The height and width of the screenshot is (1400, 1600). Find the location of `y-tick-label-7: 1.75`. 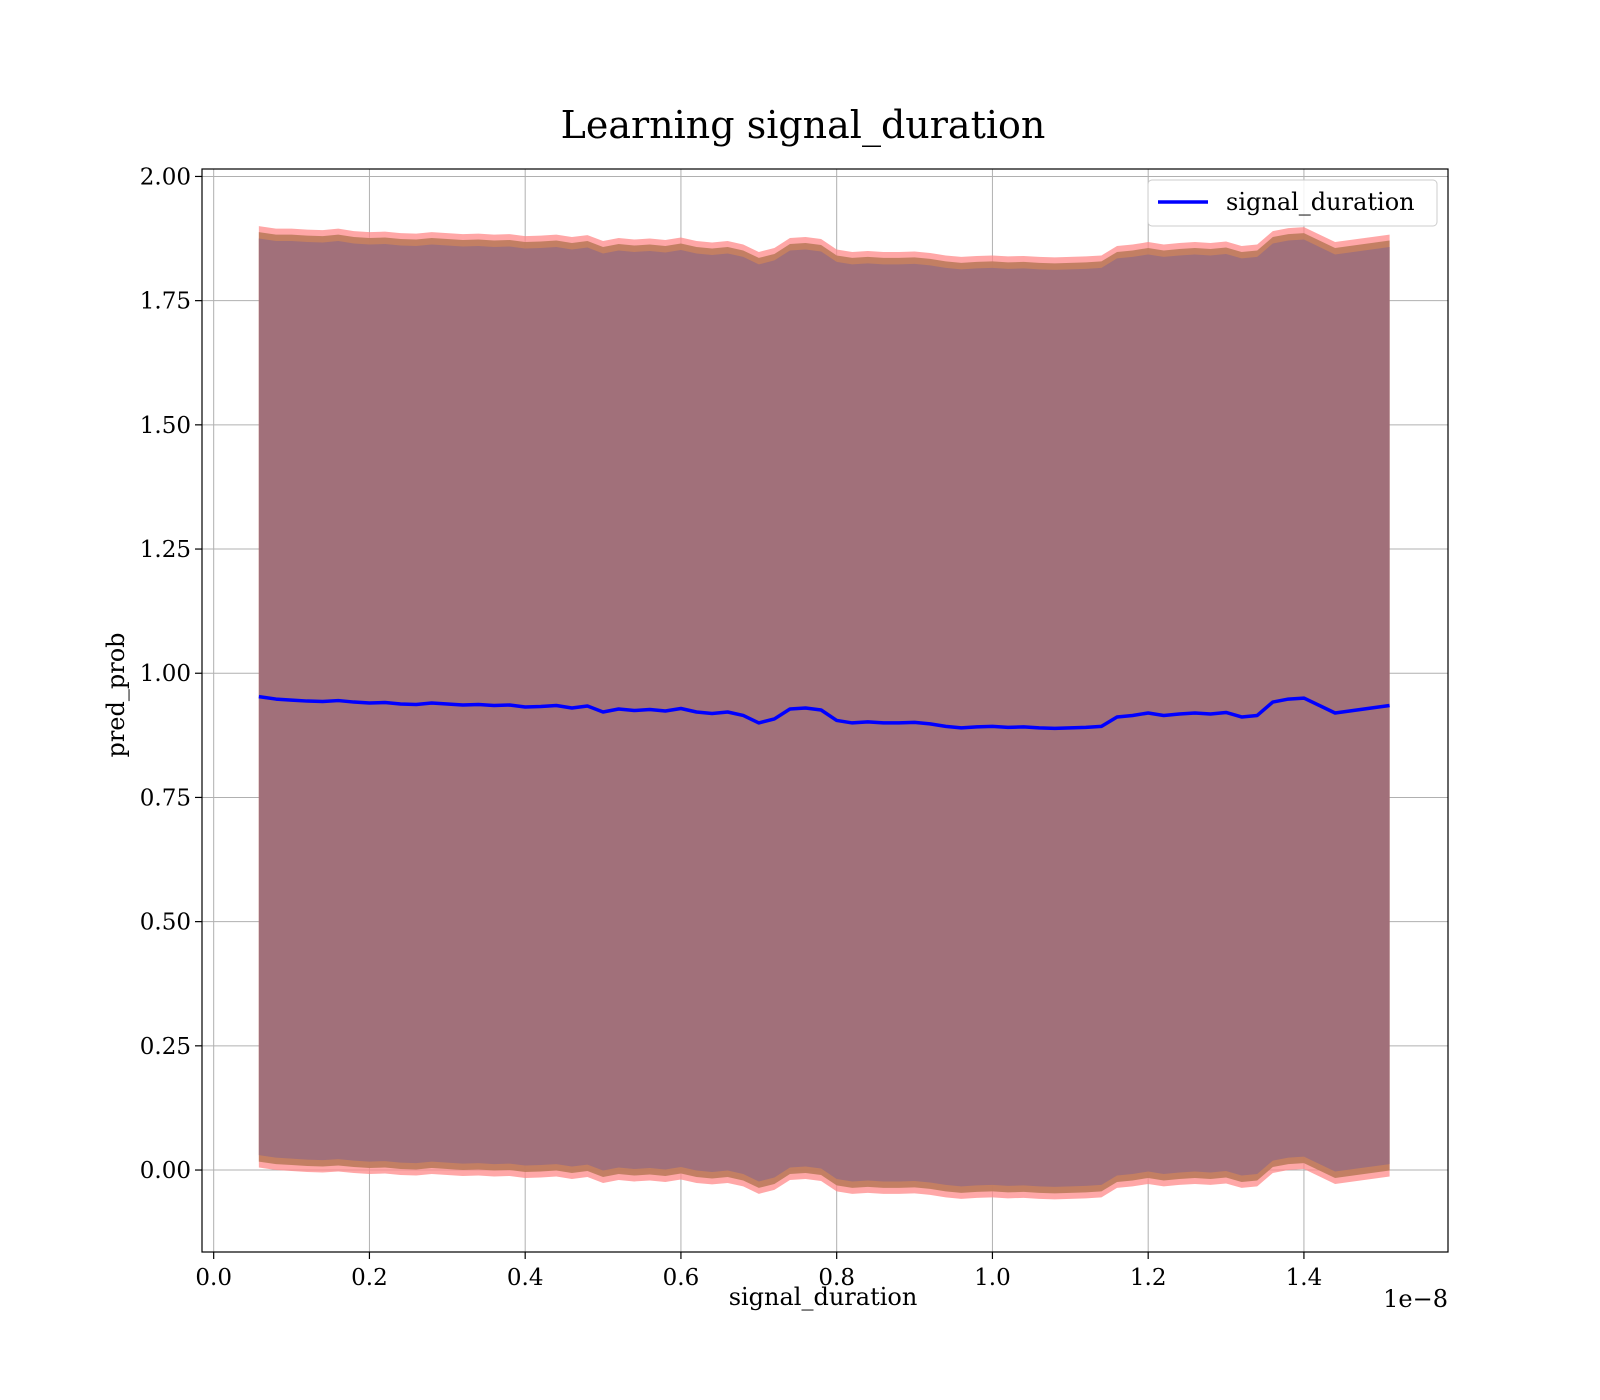

y-tick-label-7: 1.75 is located at coordinates (165, 302).